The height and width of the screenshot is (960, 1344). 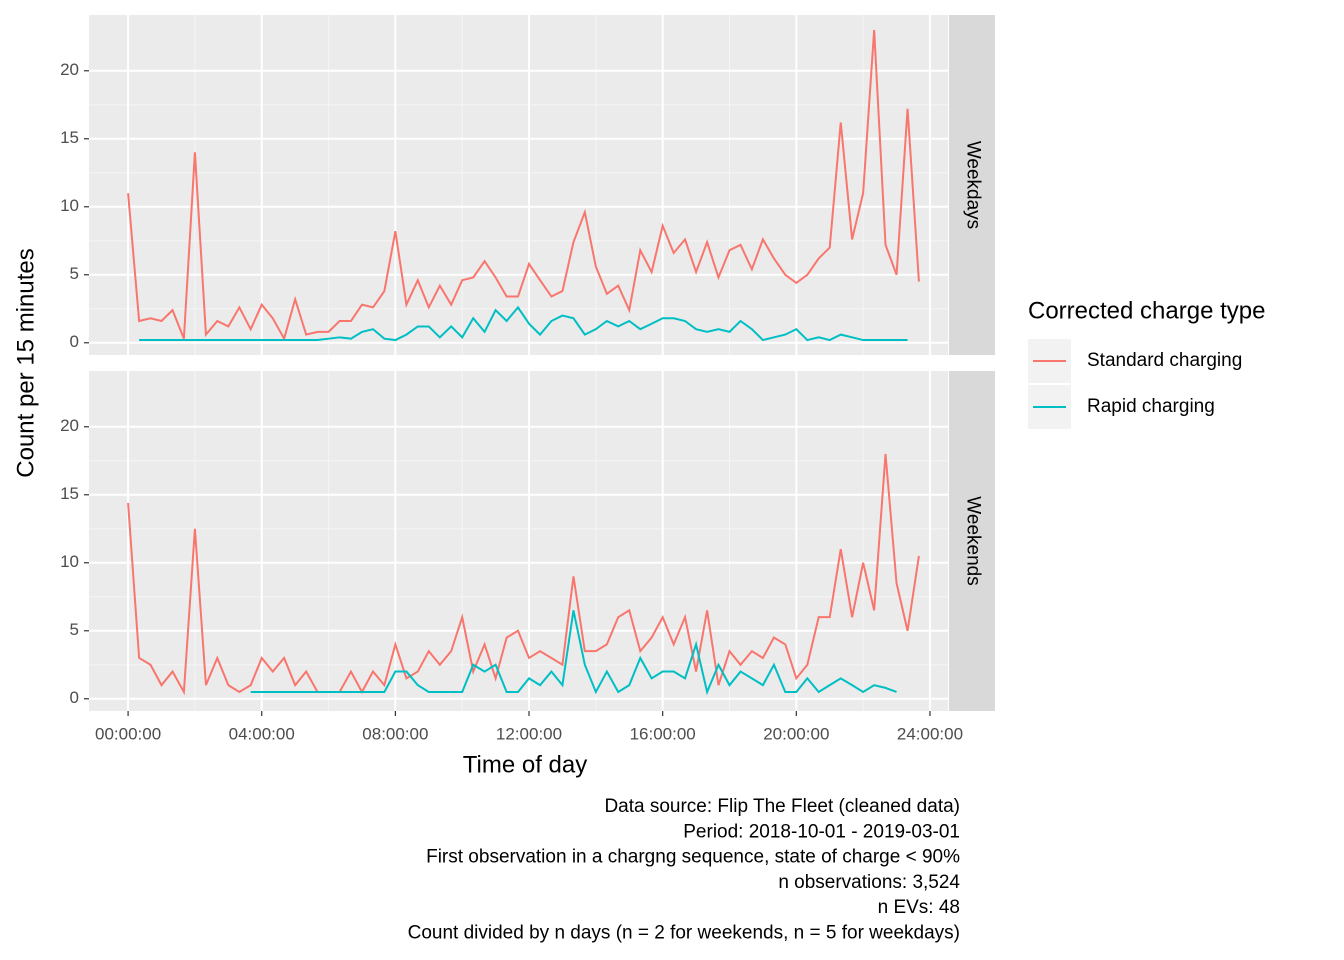 What do you see at coordinates (523, 574) in the screenshot?
I see `series-line: Standard charging` at bounding box center [523, 574].